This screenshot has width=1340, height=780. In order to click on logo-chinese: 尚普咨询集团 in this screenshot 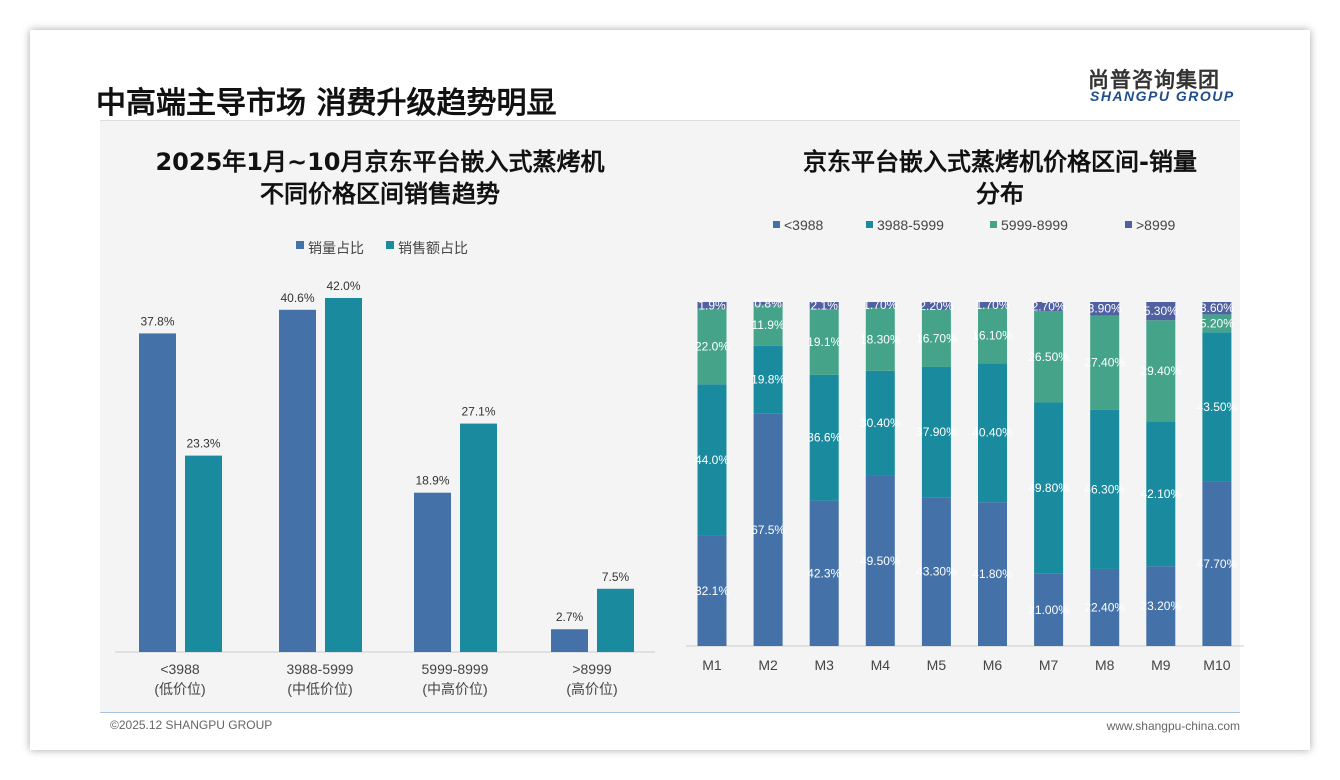, I will do `click(1154, 80)`.